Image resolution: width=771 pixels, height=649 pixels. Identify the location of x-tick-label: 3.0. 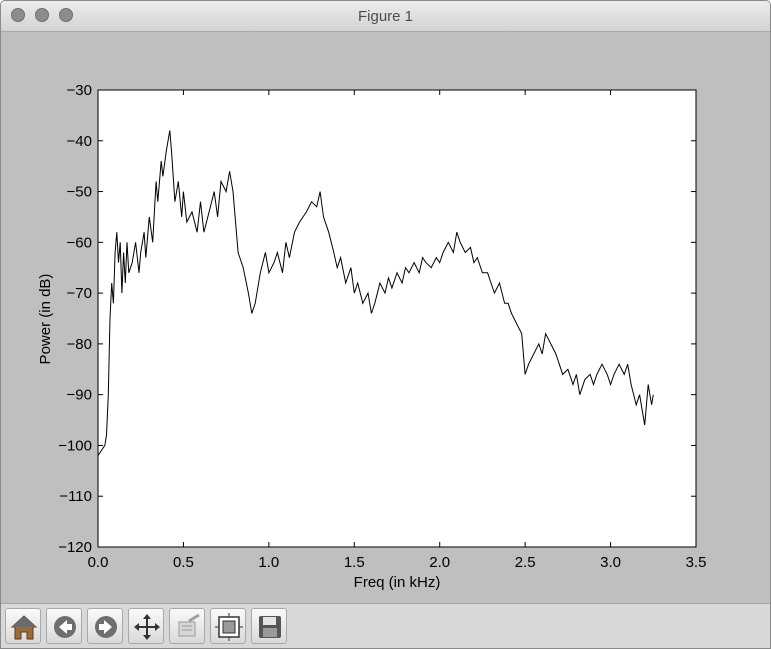
(610, 562).